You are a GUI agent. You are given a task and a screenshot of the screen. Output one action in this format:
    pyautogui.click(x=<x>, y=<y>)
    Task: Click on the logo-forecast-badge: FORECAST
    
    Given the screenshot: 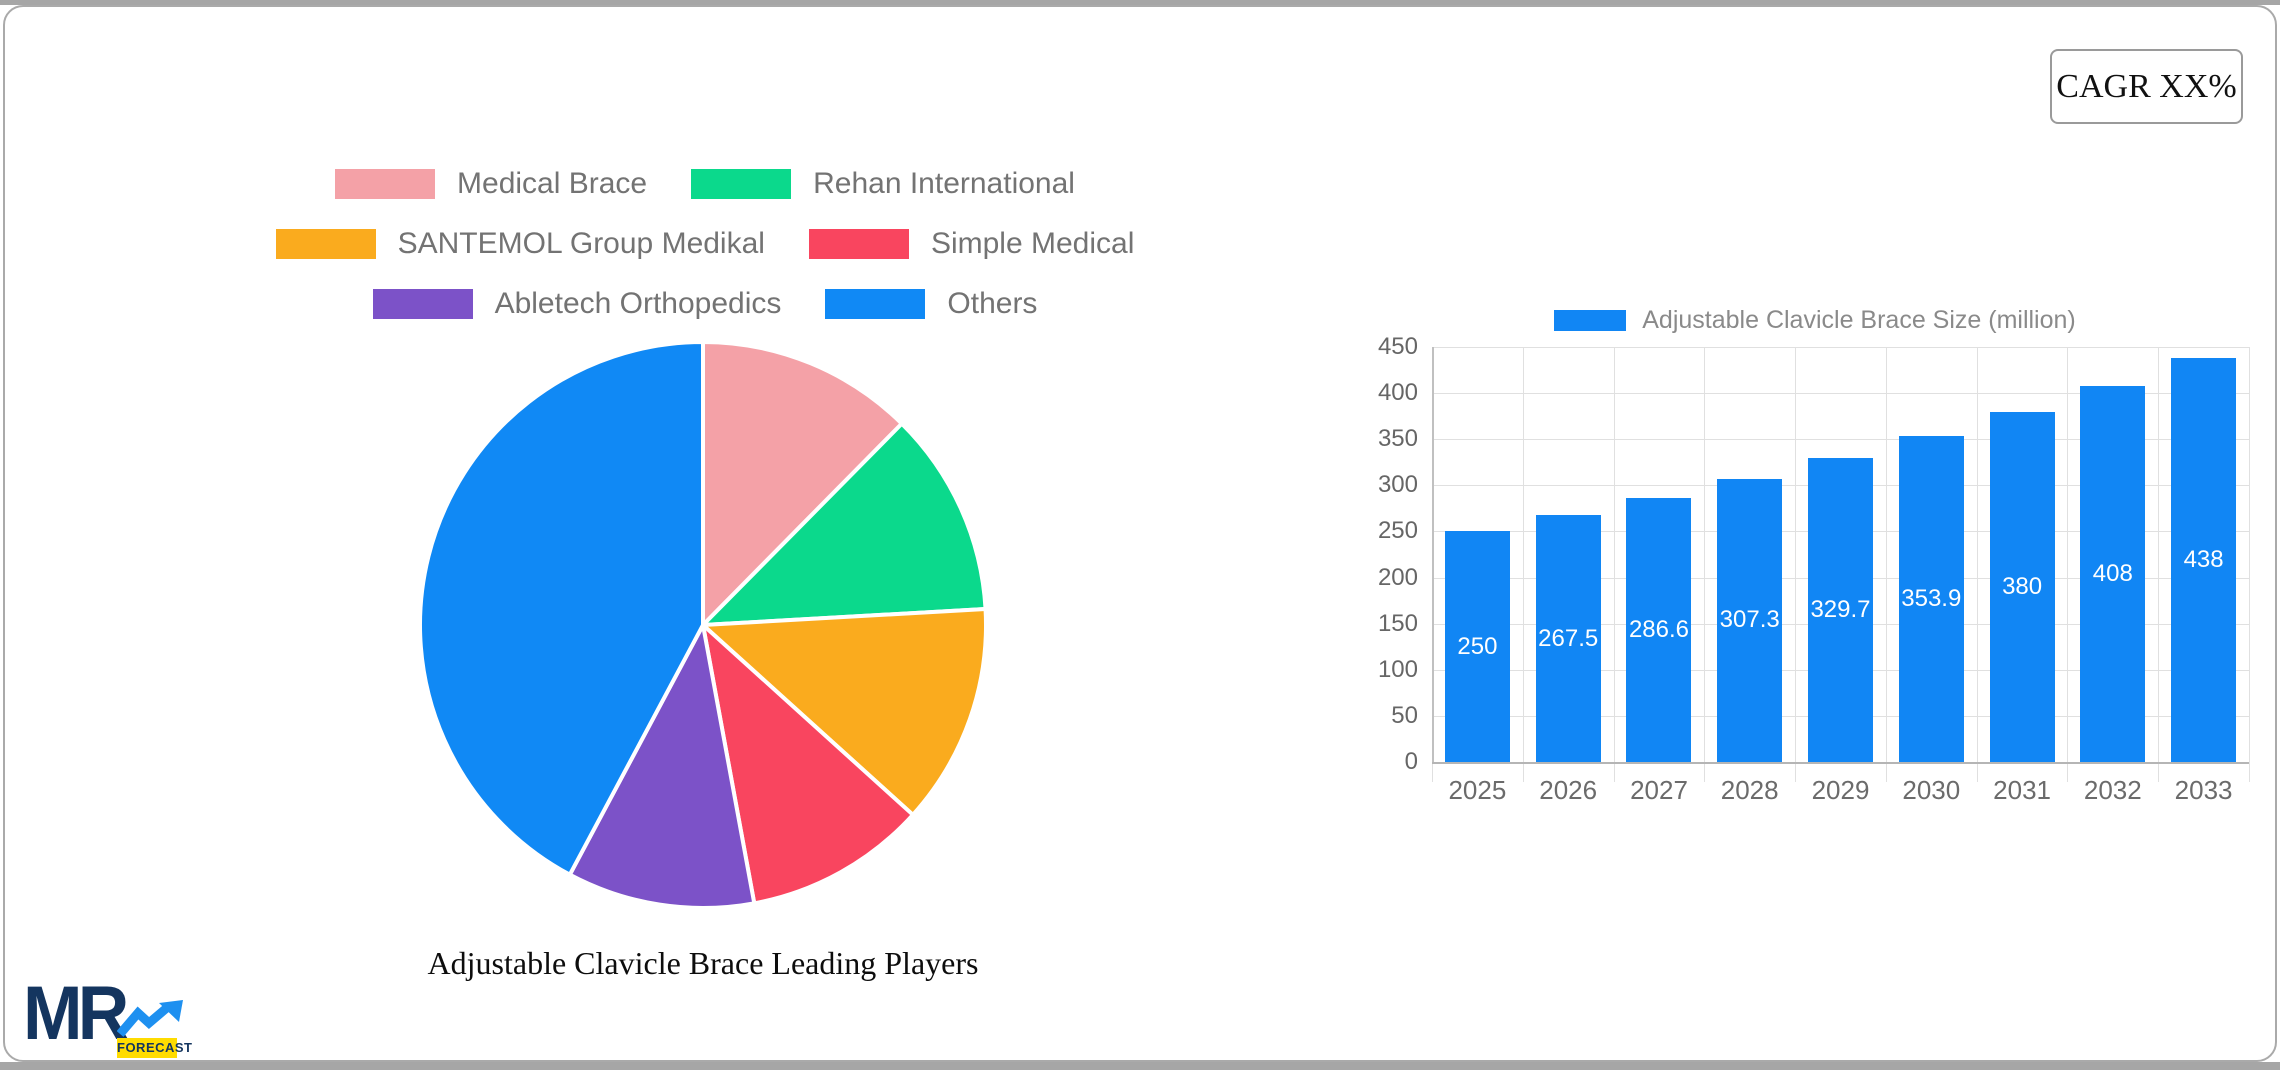 What is the action you would take?
    pyautogui.click(x=154, y=1048)
    